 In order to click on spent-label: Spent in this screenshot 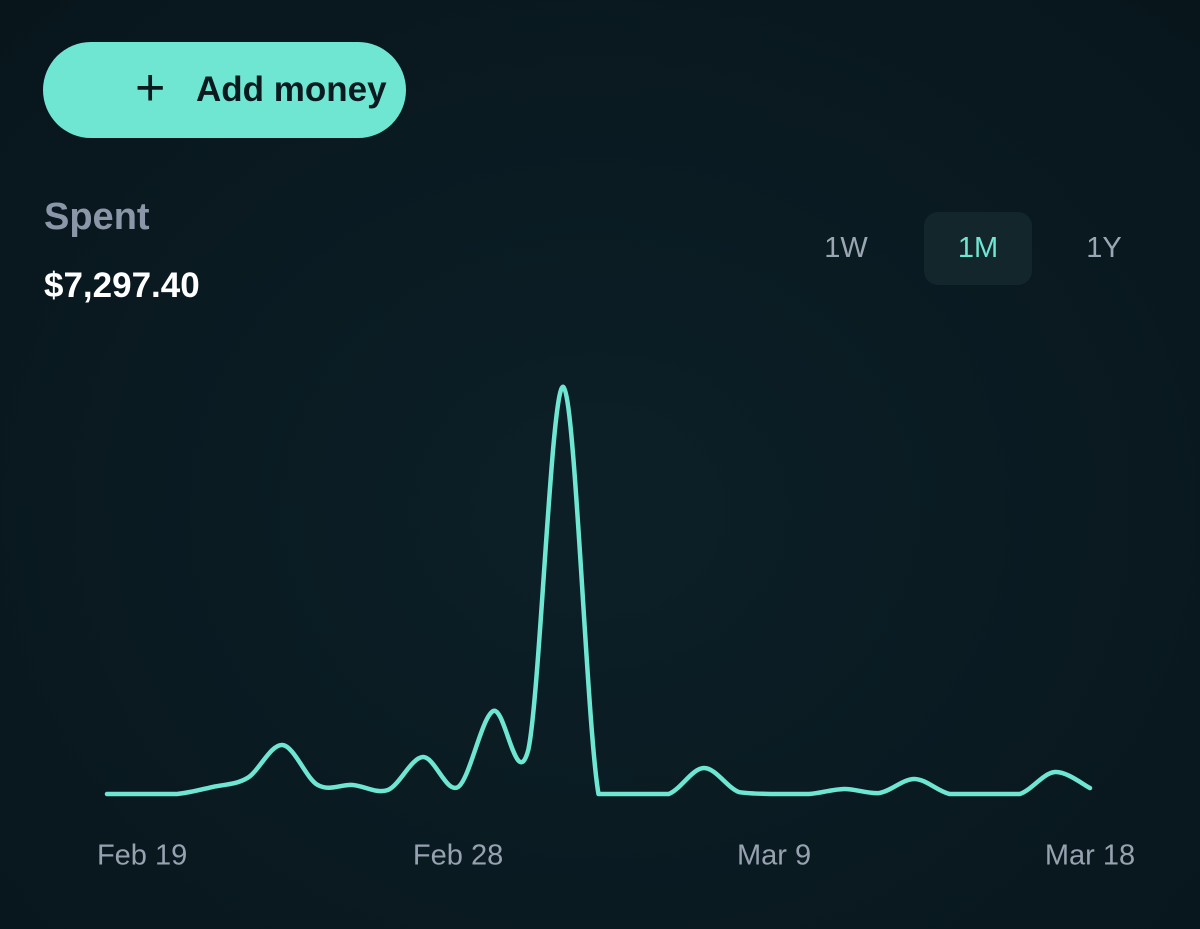, I will do `click(97, 217)`.